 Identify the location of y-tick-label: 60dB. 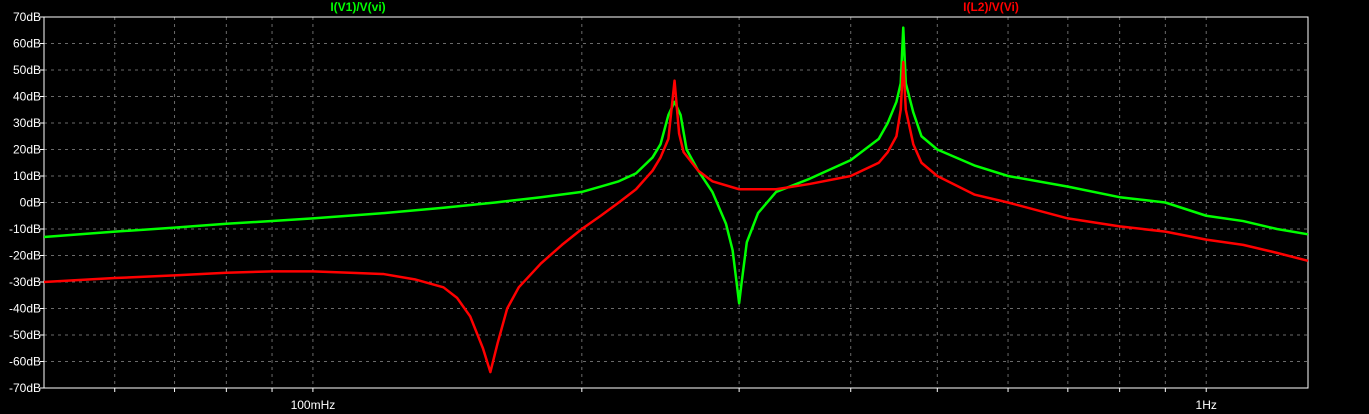
(27, 44).